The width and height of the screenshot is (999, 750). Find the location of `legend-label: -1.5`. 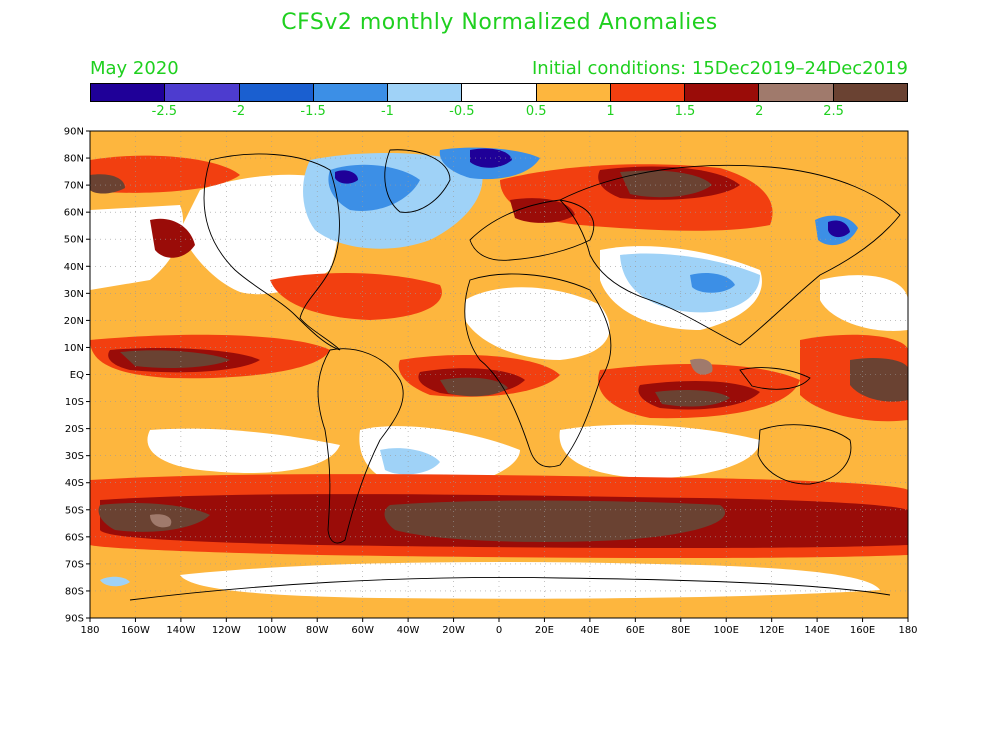

legend-label: -1.5 is located at coordinates (313, 111).